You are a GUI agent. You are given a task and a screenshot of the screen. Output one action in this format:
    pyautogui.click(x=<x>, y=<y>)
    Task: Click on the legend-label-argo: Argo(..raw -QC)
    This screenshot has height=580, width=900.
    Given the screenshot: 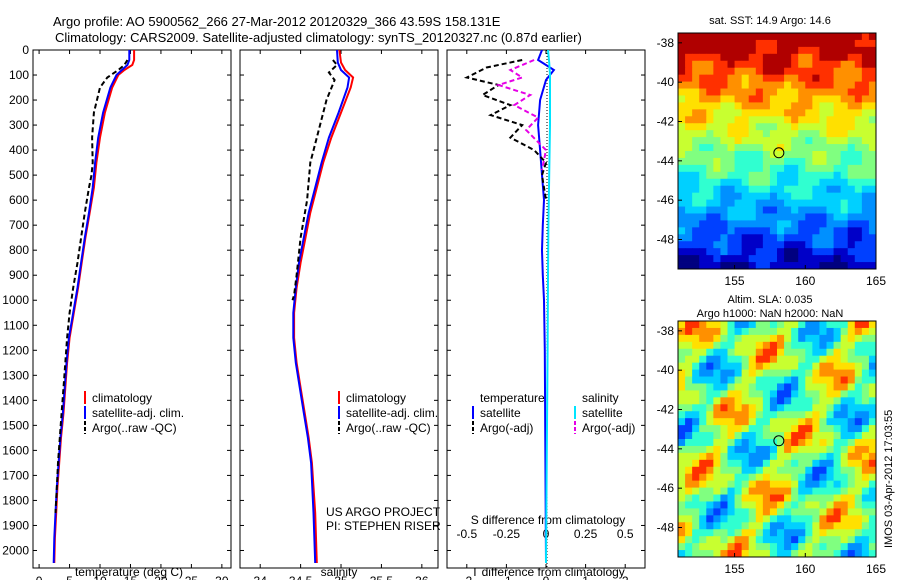 What is the action you would take?
    pyautogui.click(x=388, y=428)
    